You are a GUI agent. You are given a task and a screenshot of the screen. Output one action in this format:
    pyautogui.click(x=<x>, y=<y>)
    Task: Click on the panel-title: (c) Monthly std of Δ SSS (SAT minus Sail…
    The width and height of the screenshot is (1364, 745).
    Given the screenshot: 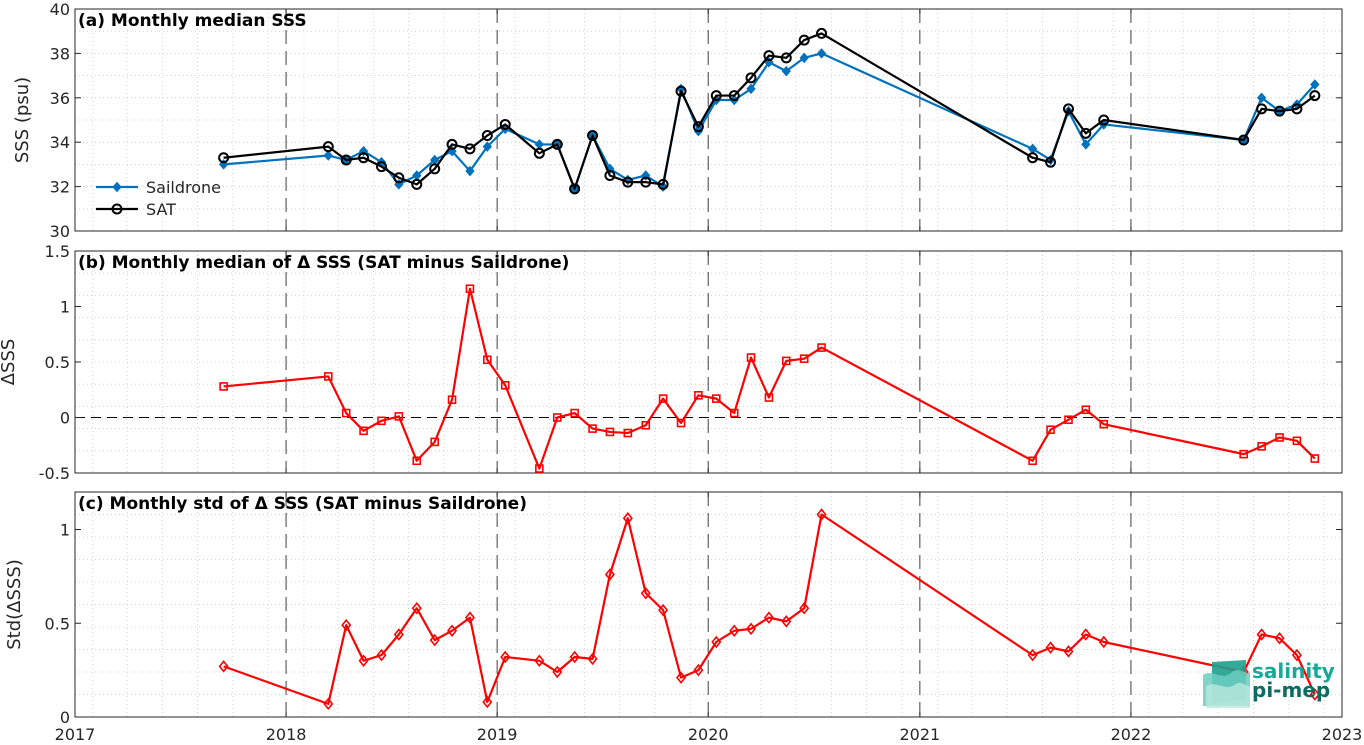 What is the action you would take?
    pyautogui.click(x=302, y=504)
    